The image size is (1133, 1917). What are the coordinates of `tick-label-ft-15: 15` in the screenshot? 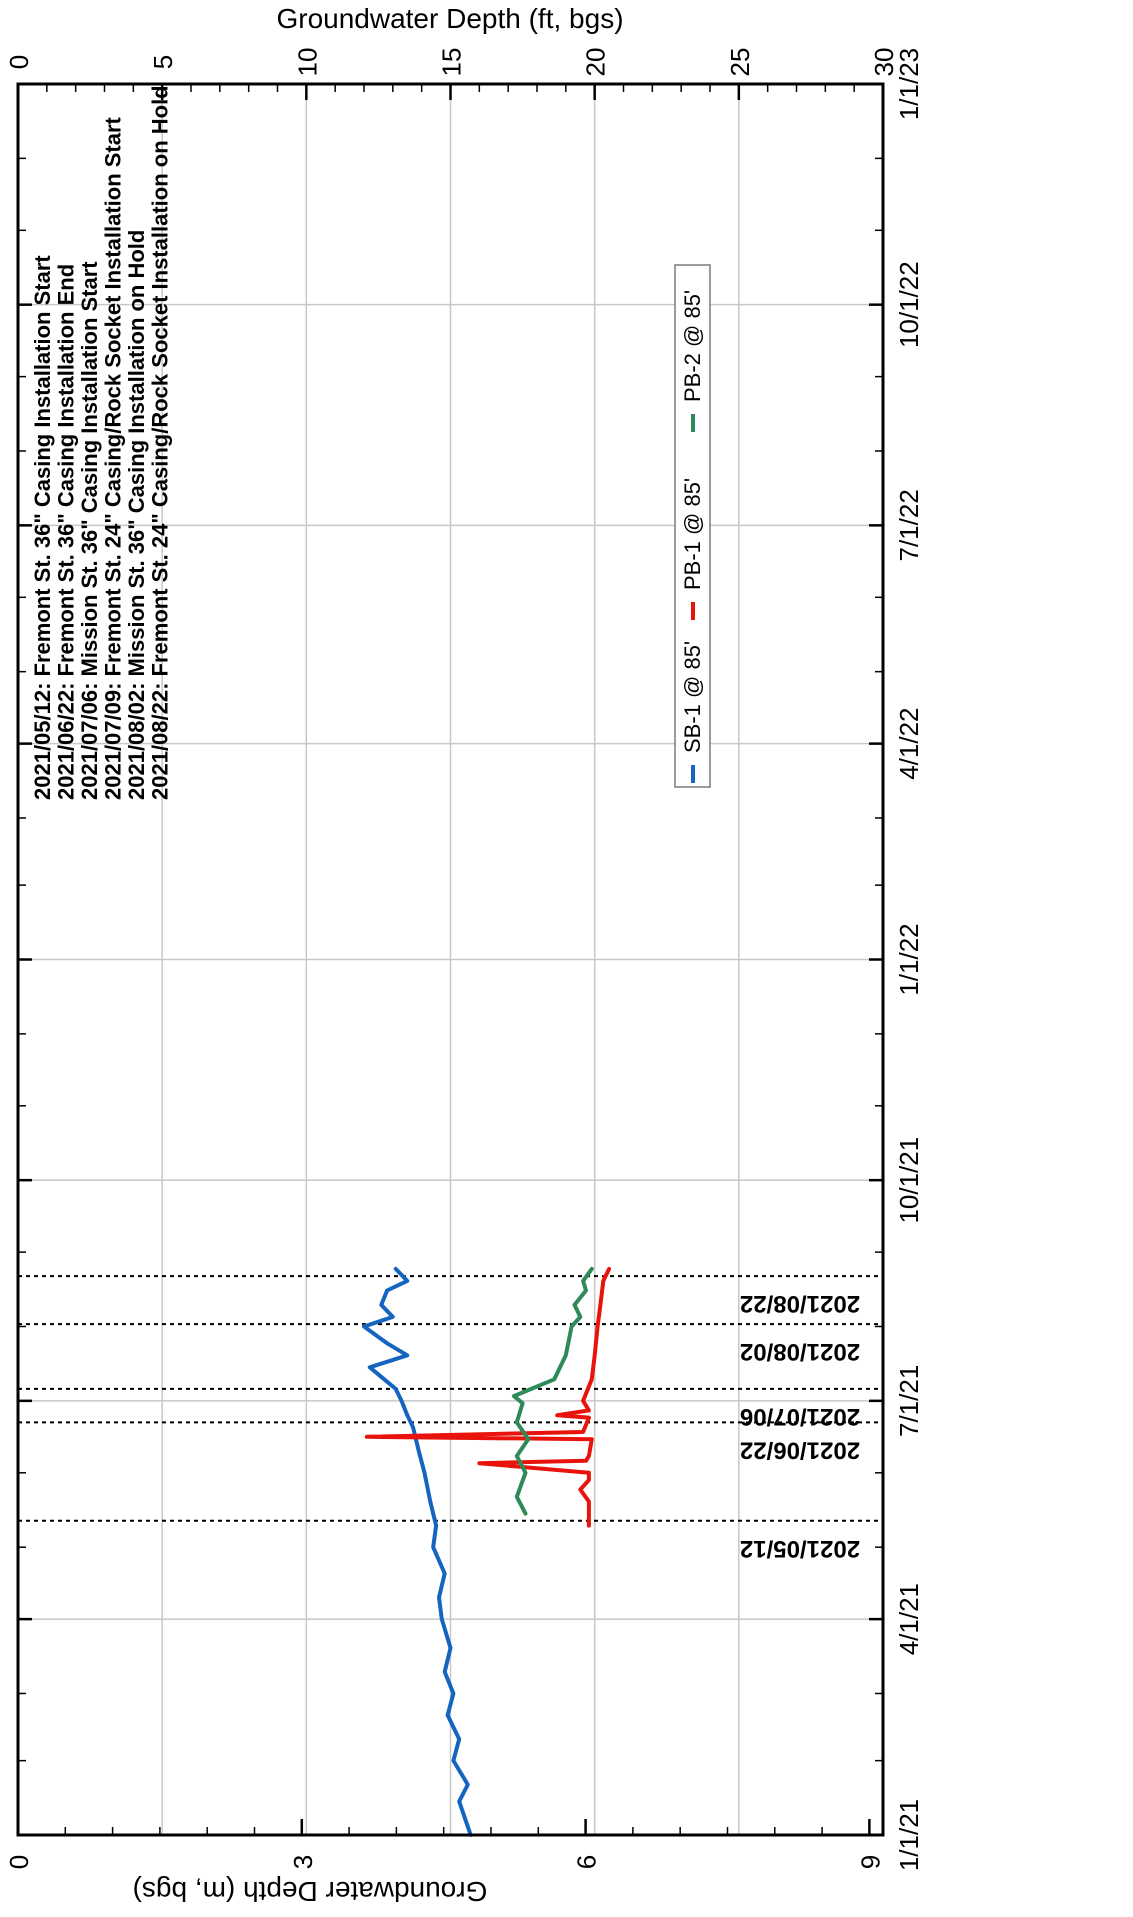 It's located at (452, 62).